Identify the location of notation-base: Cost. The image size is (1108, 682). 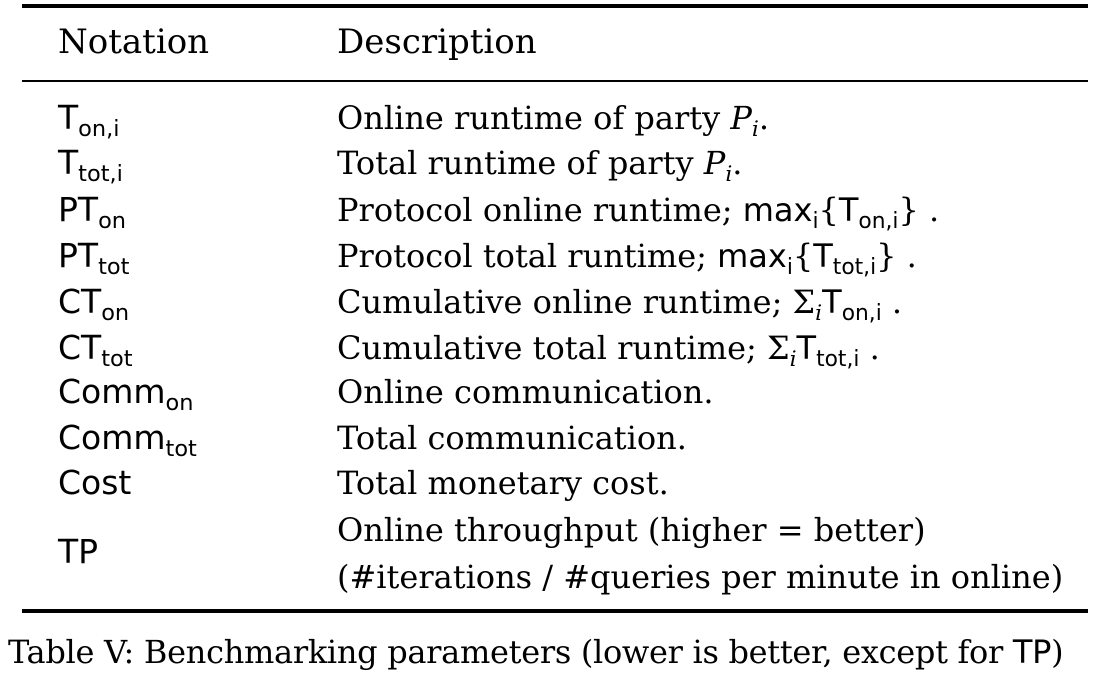
(95, 482).